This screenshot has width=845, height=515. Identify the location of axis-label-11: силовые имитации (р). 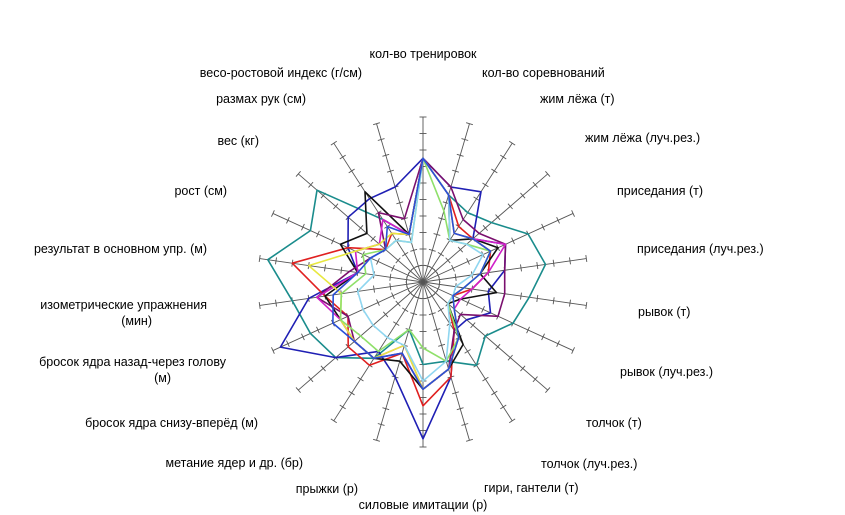
(423, 505).